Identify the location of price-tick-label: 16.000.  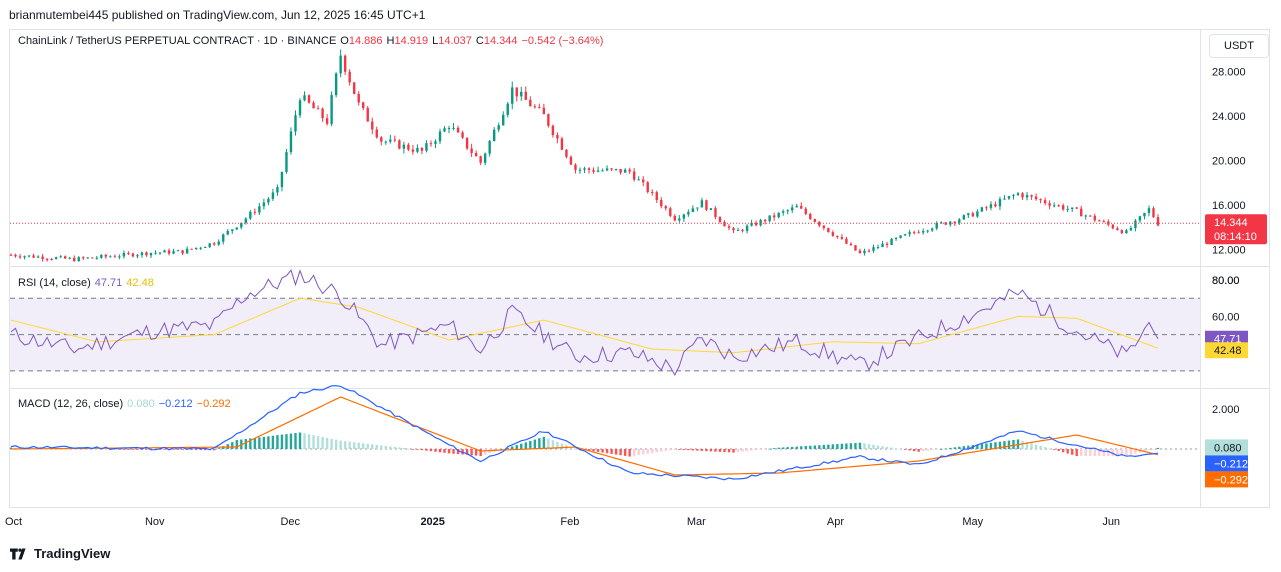
(1229, 206).